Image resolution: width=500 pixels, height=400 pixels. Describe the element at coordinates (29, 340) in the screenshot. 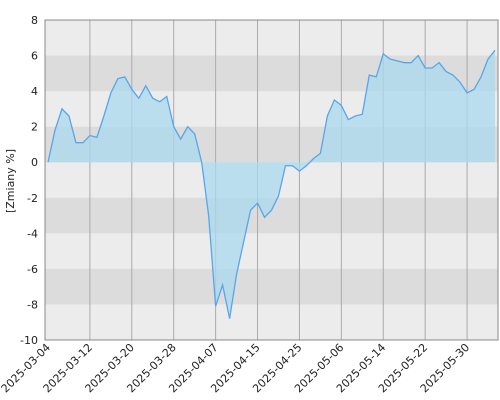

I see `y-tick-label: -10` at that location.